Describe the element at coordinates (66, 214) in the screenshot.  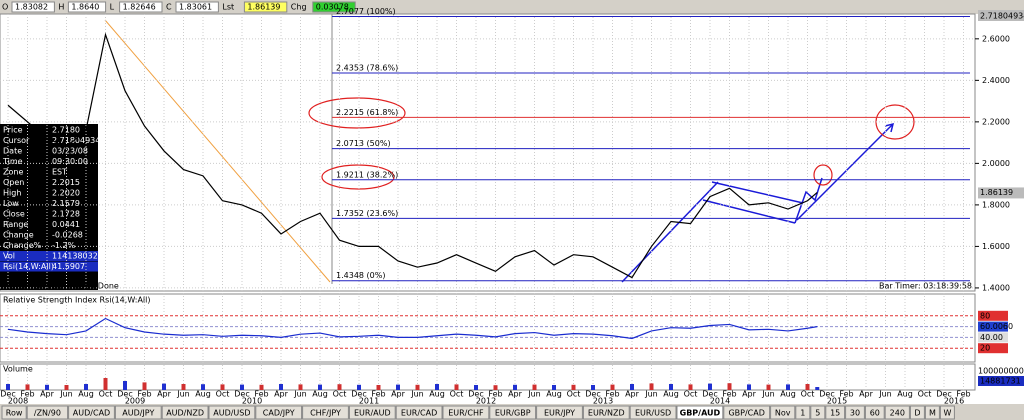
I see `info-value: 2.1728` at that location.